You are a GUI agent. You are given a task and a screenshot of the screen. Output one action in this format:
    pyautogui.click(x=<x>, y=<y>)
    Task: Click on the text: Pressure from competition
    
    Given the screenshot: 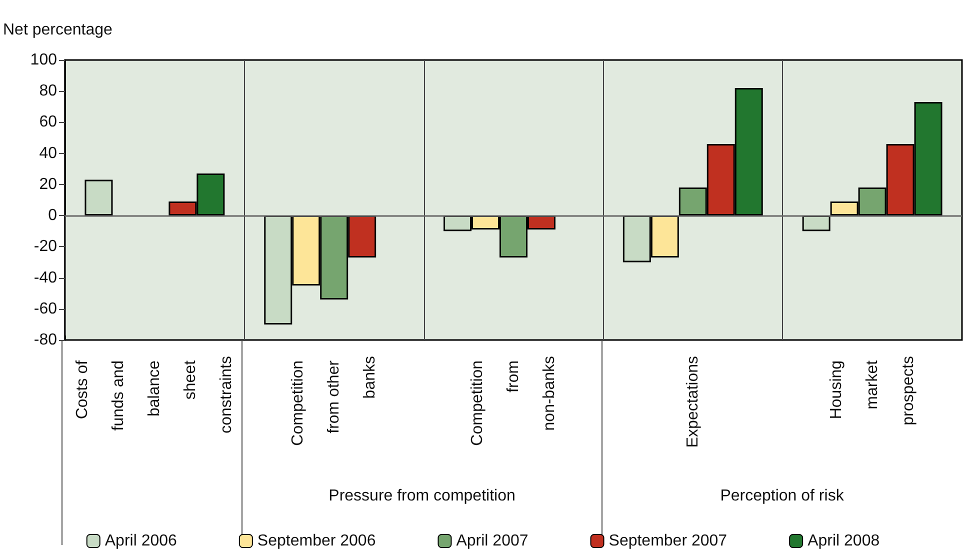 What is the action you would take?
    pyautogui.click(x=422, y=496)
    